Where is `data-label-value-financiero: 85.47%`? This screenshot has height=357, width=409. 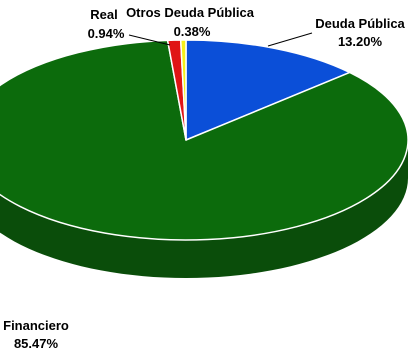
data-label-value-financiero: 85.47% is located at coordinates (36, 343).